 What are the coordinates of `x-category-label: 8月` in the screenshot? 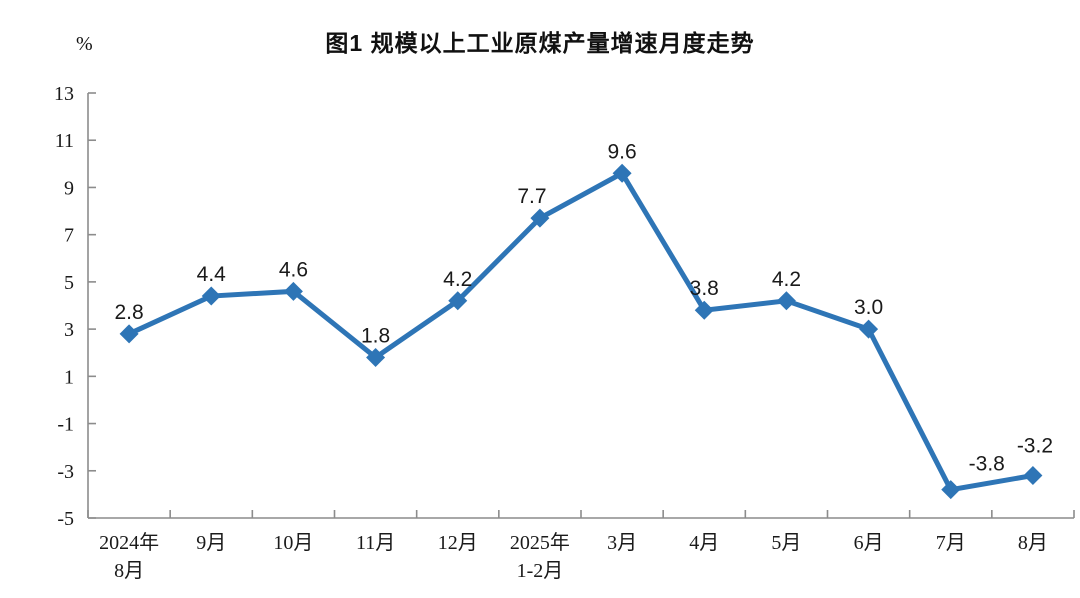 It's located at (1033, 543).